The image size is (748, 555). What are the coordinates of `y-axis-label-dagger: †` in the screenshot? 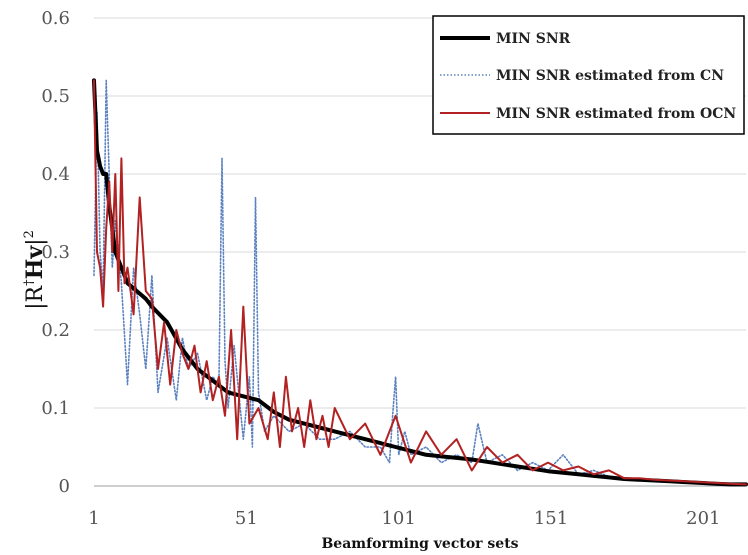 It's located at (29, 282).